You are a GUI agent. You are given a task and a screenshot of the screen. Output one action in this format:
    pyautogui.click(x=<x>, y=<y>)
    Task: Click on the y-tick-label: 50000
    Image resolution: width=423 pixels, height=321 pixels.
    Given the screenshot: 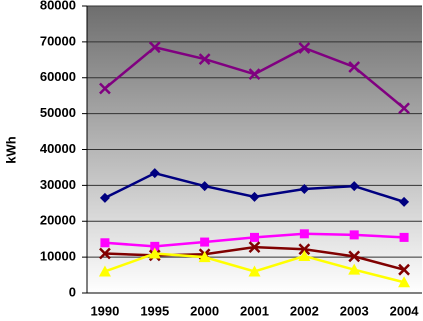 What is the action you would take?
    pyautogui.click(x=58, y=112)
    